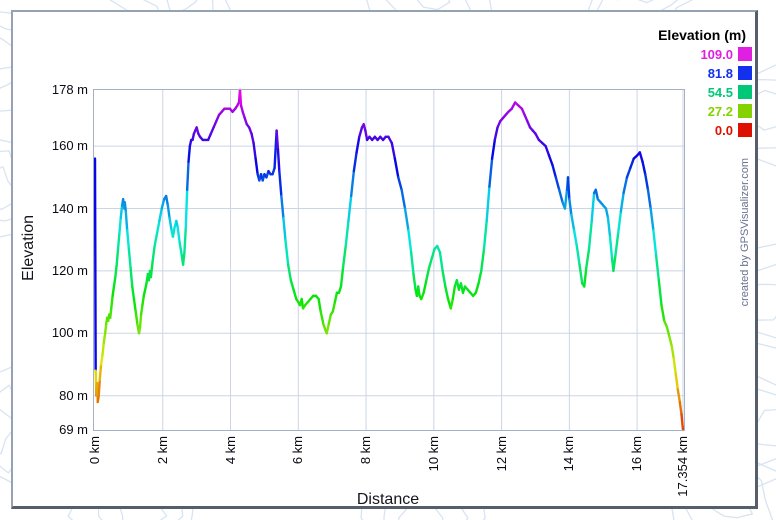 This screenshot has height=520, width=776. Describe the element at coordinates (723, 130) in the screenshot. I see `legend-value: 0.0` at that location.